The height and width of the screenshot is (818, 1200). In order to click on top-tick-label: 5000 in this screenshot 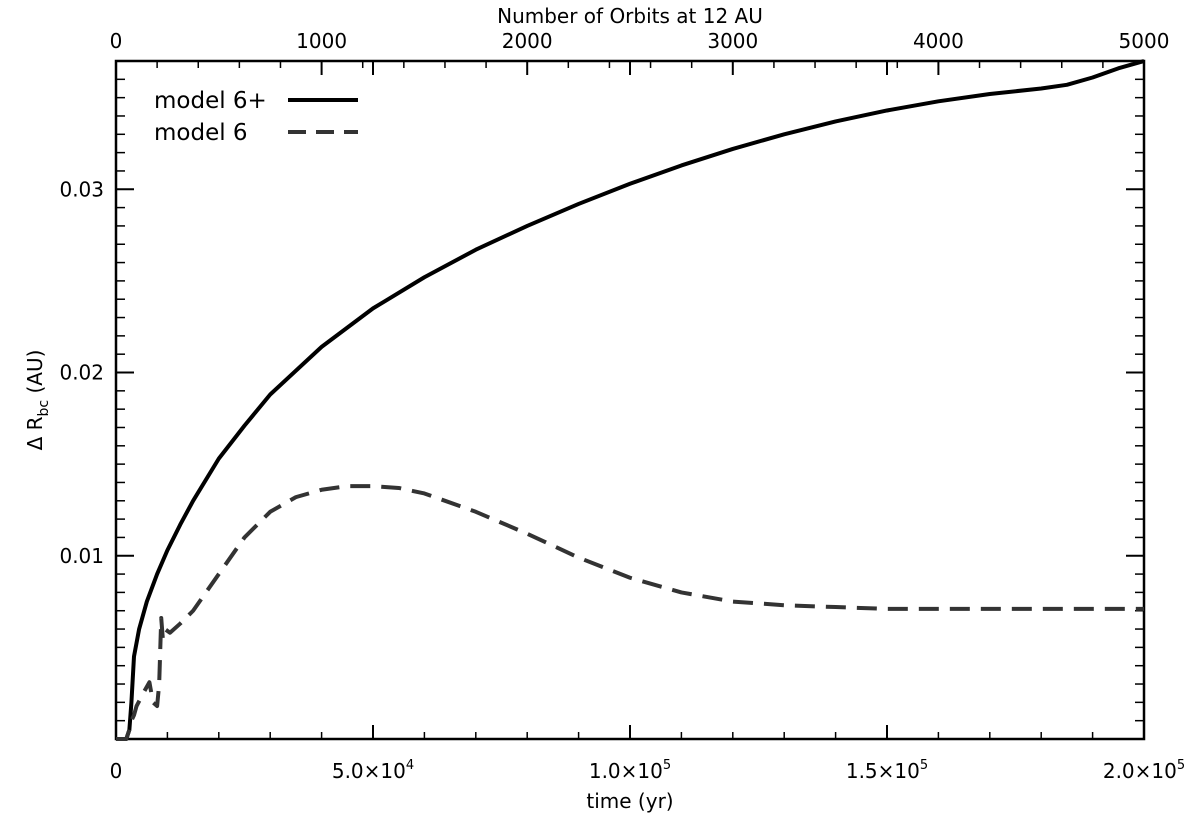, I will do `click(1144, 41)`.